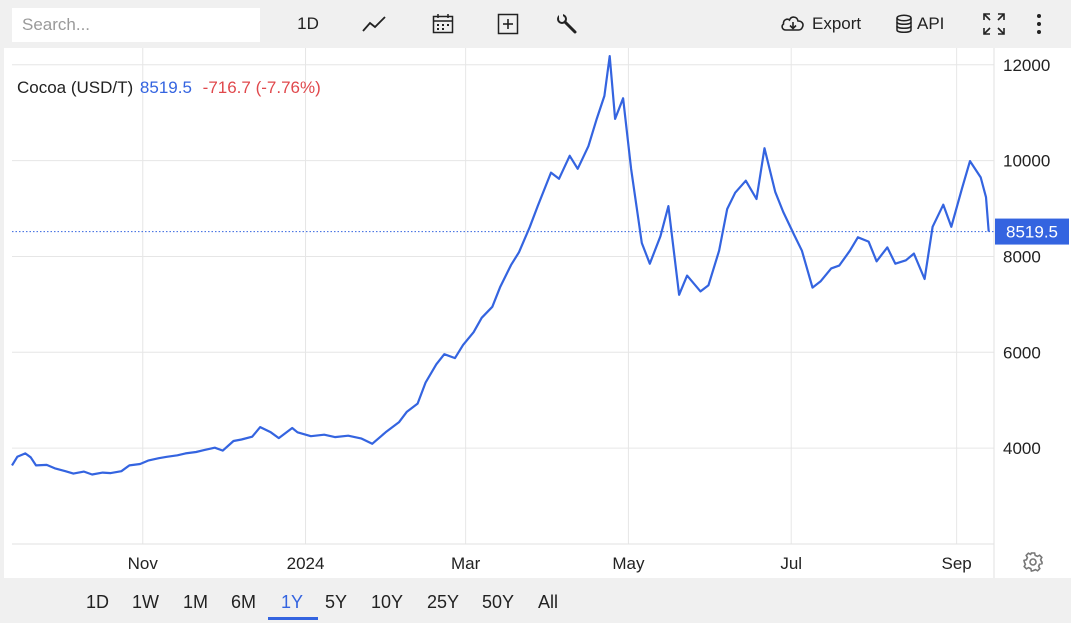 The width and height of the screenshot is (1071, 623). I want to click on range-button-10y: 10Y, so click(387, 602).